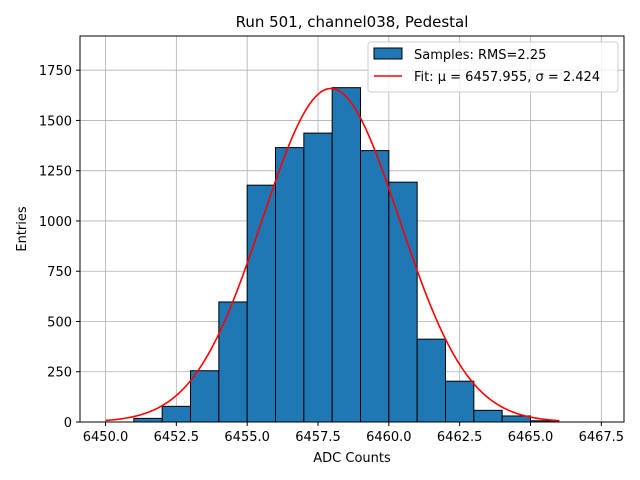  What do you see at coordinates (177, 437) in the screenshot?
I see `x-tick-label: 6452.5` at bounding box center [177, 437].